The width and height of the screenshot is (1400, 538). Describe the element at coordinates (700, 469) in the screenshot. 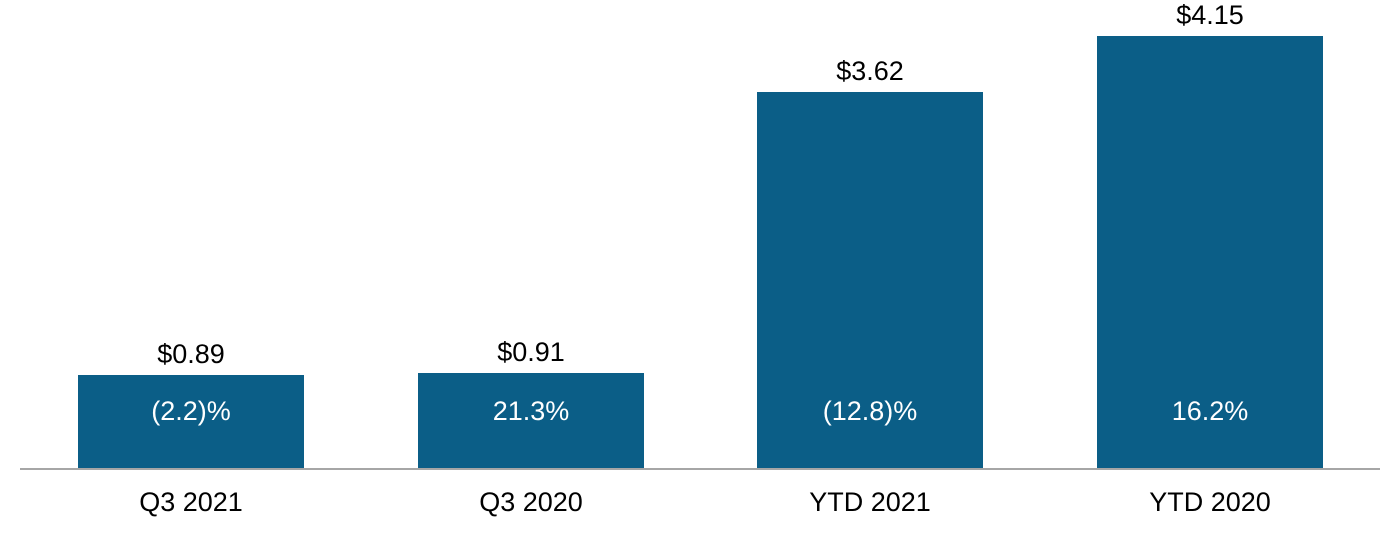

I see `x-axis-line` at that location.